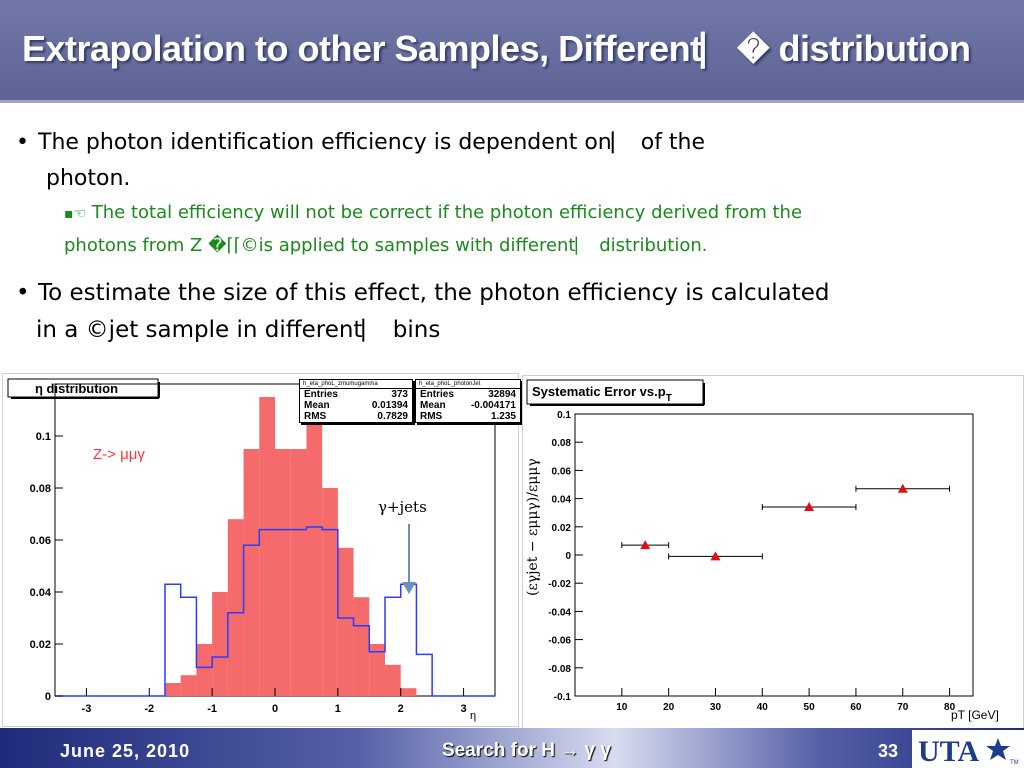 The width and height of the screenshot is (1024, 768). Describe the element at coordinates (856, 707) in the screenshot. I see `syst-xtick-label: 60` at that location.